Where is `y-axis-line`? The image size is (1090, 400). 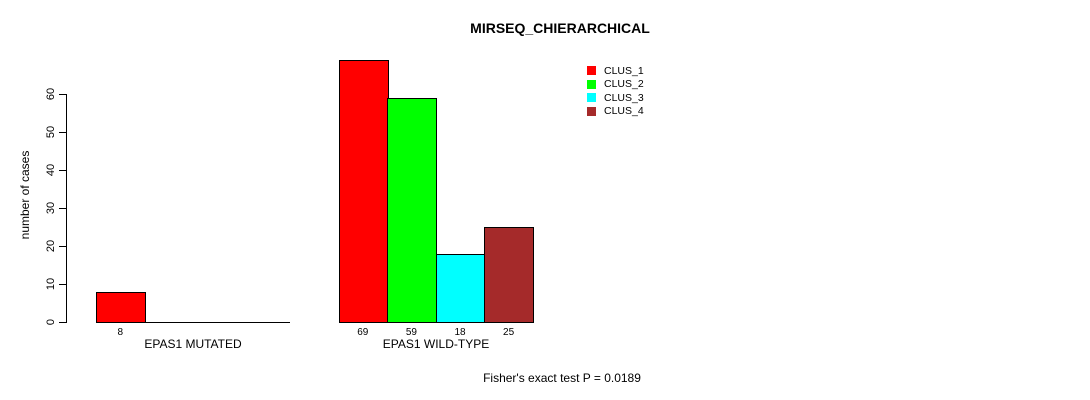
y-axis-line is located at coordinates (66, 208).